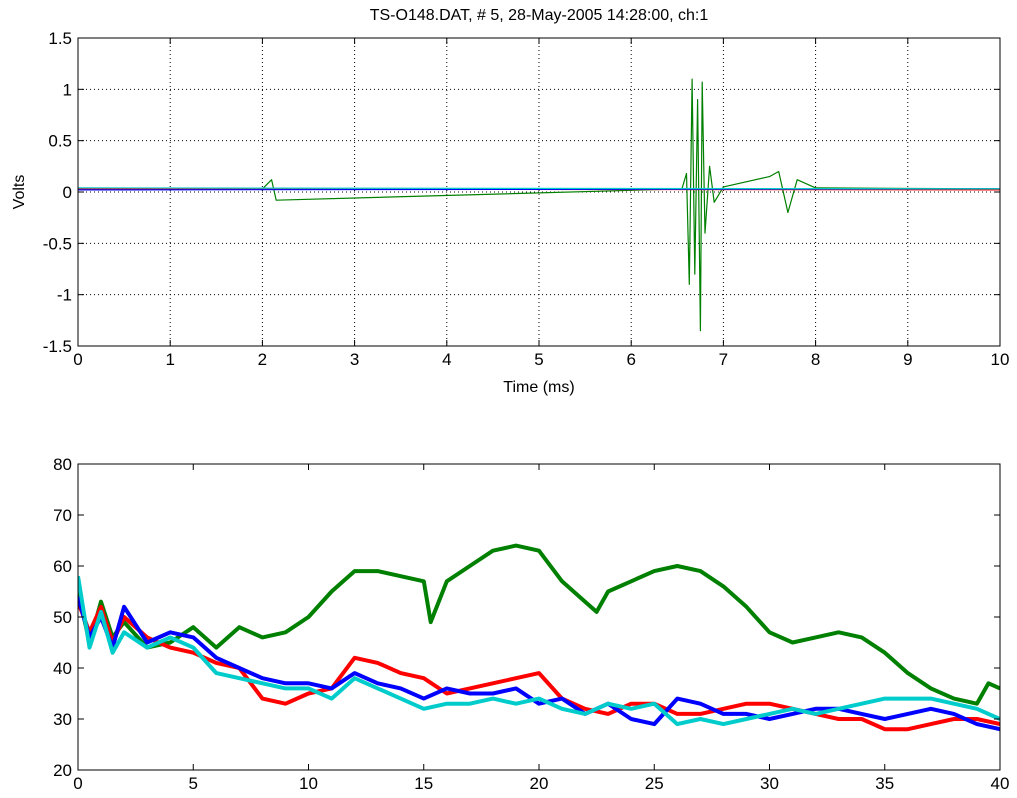 This screenshot has height=798, width=1017. What do you see at coordinates (62, 770) in the screenshot?
I see `y-tick-label: 20` at bounding box center [62, 770].